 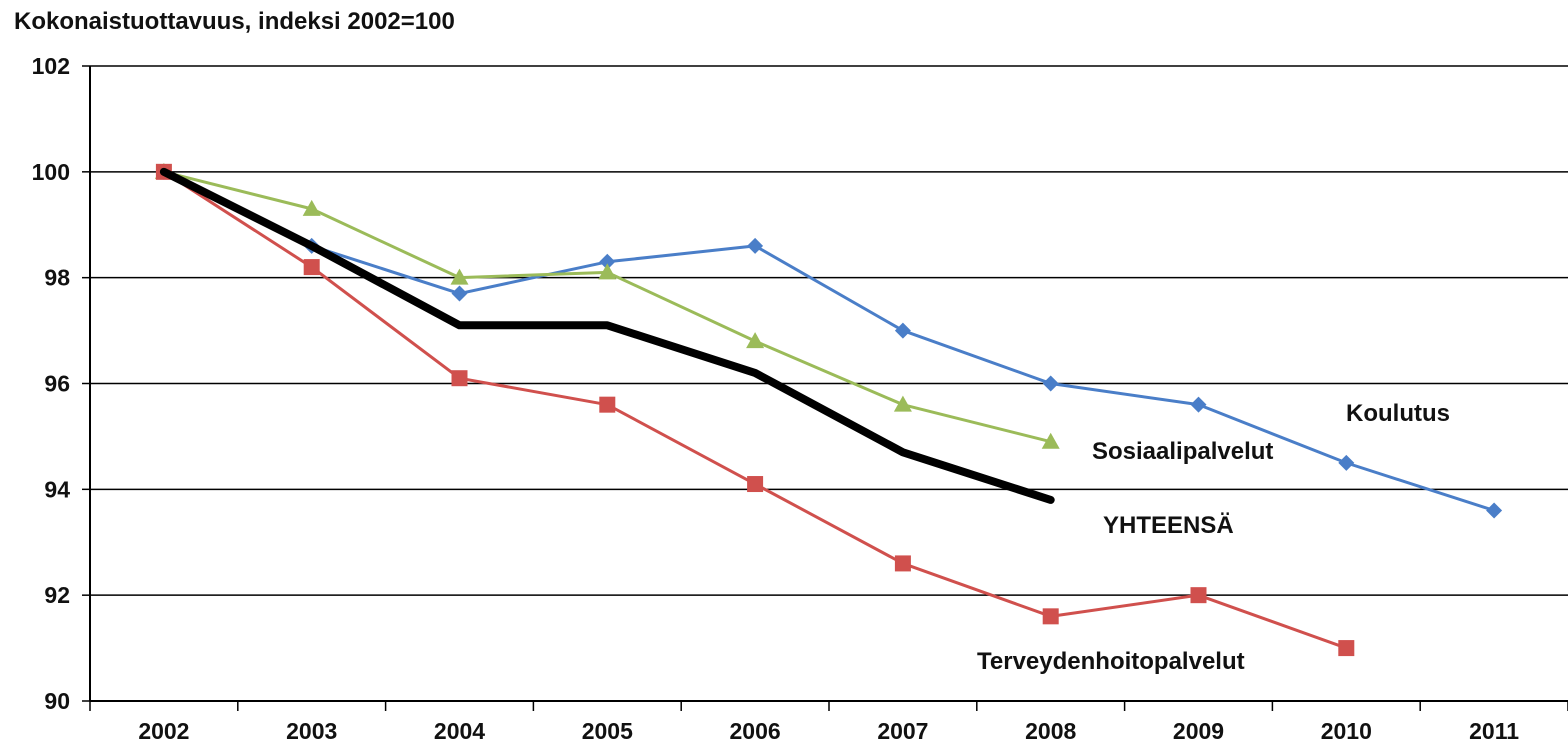 I want to click on y-tick-label: 98, so click(x=57, y=278).